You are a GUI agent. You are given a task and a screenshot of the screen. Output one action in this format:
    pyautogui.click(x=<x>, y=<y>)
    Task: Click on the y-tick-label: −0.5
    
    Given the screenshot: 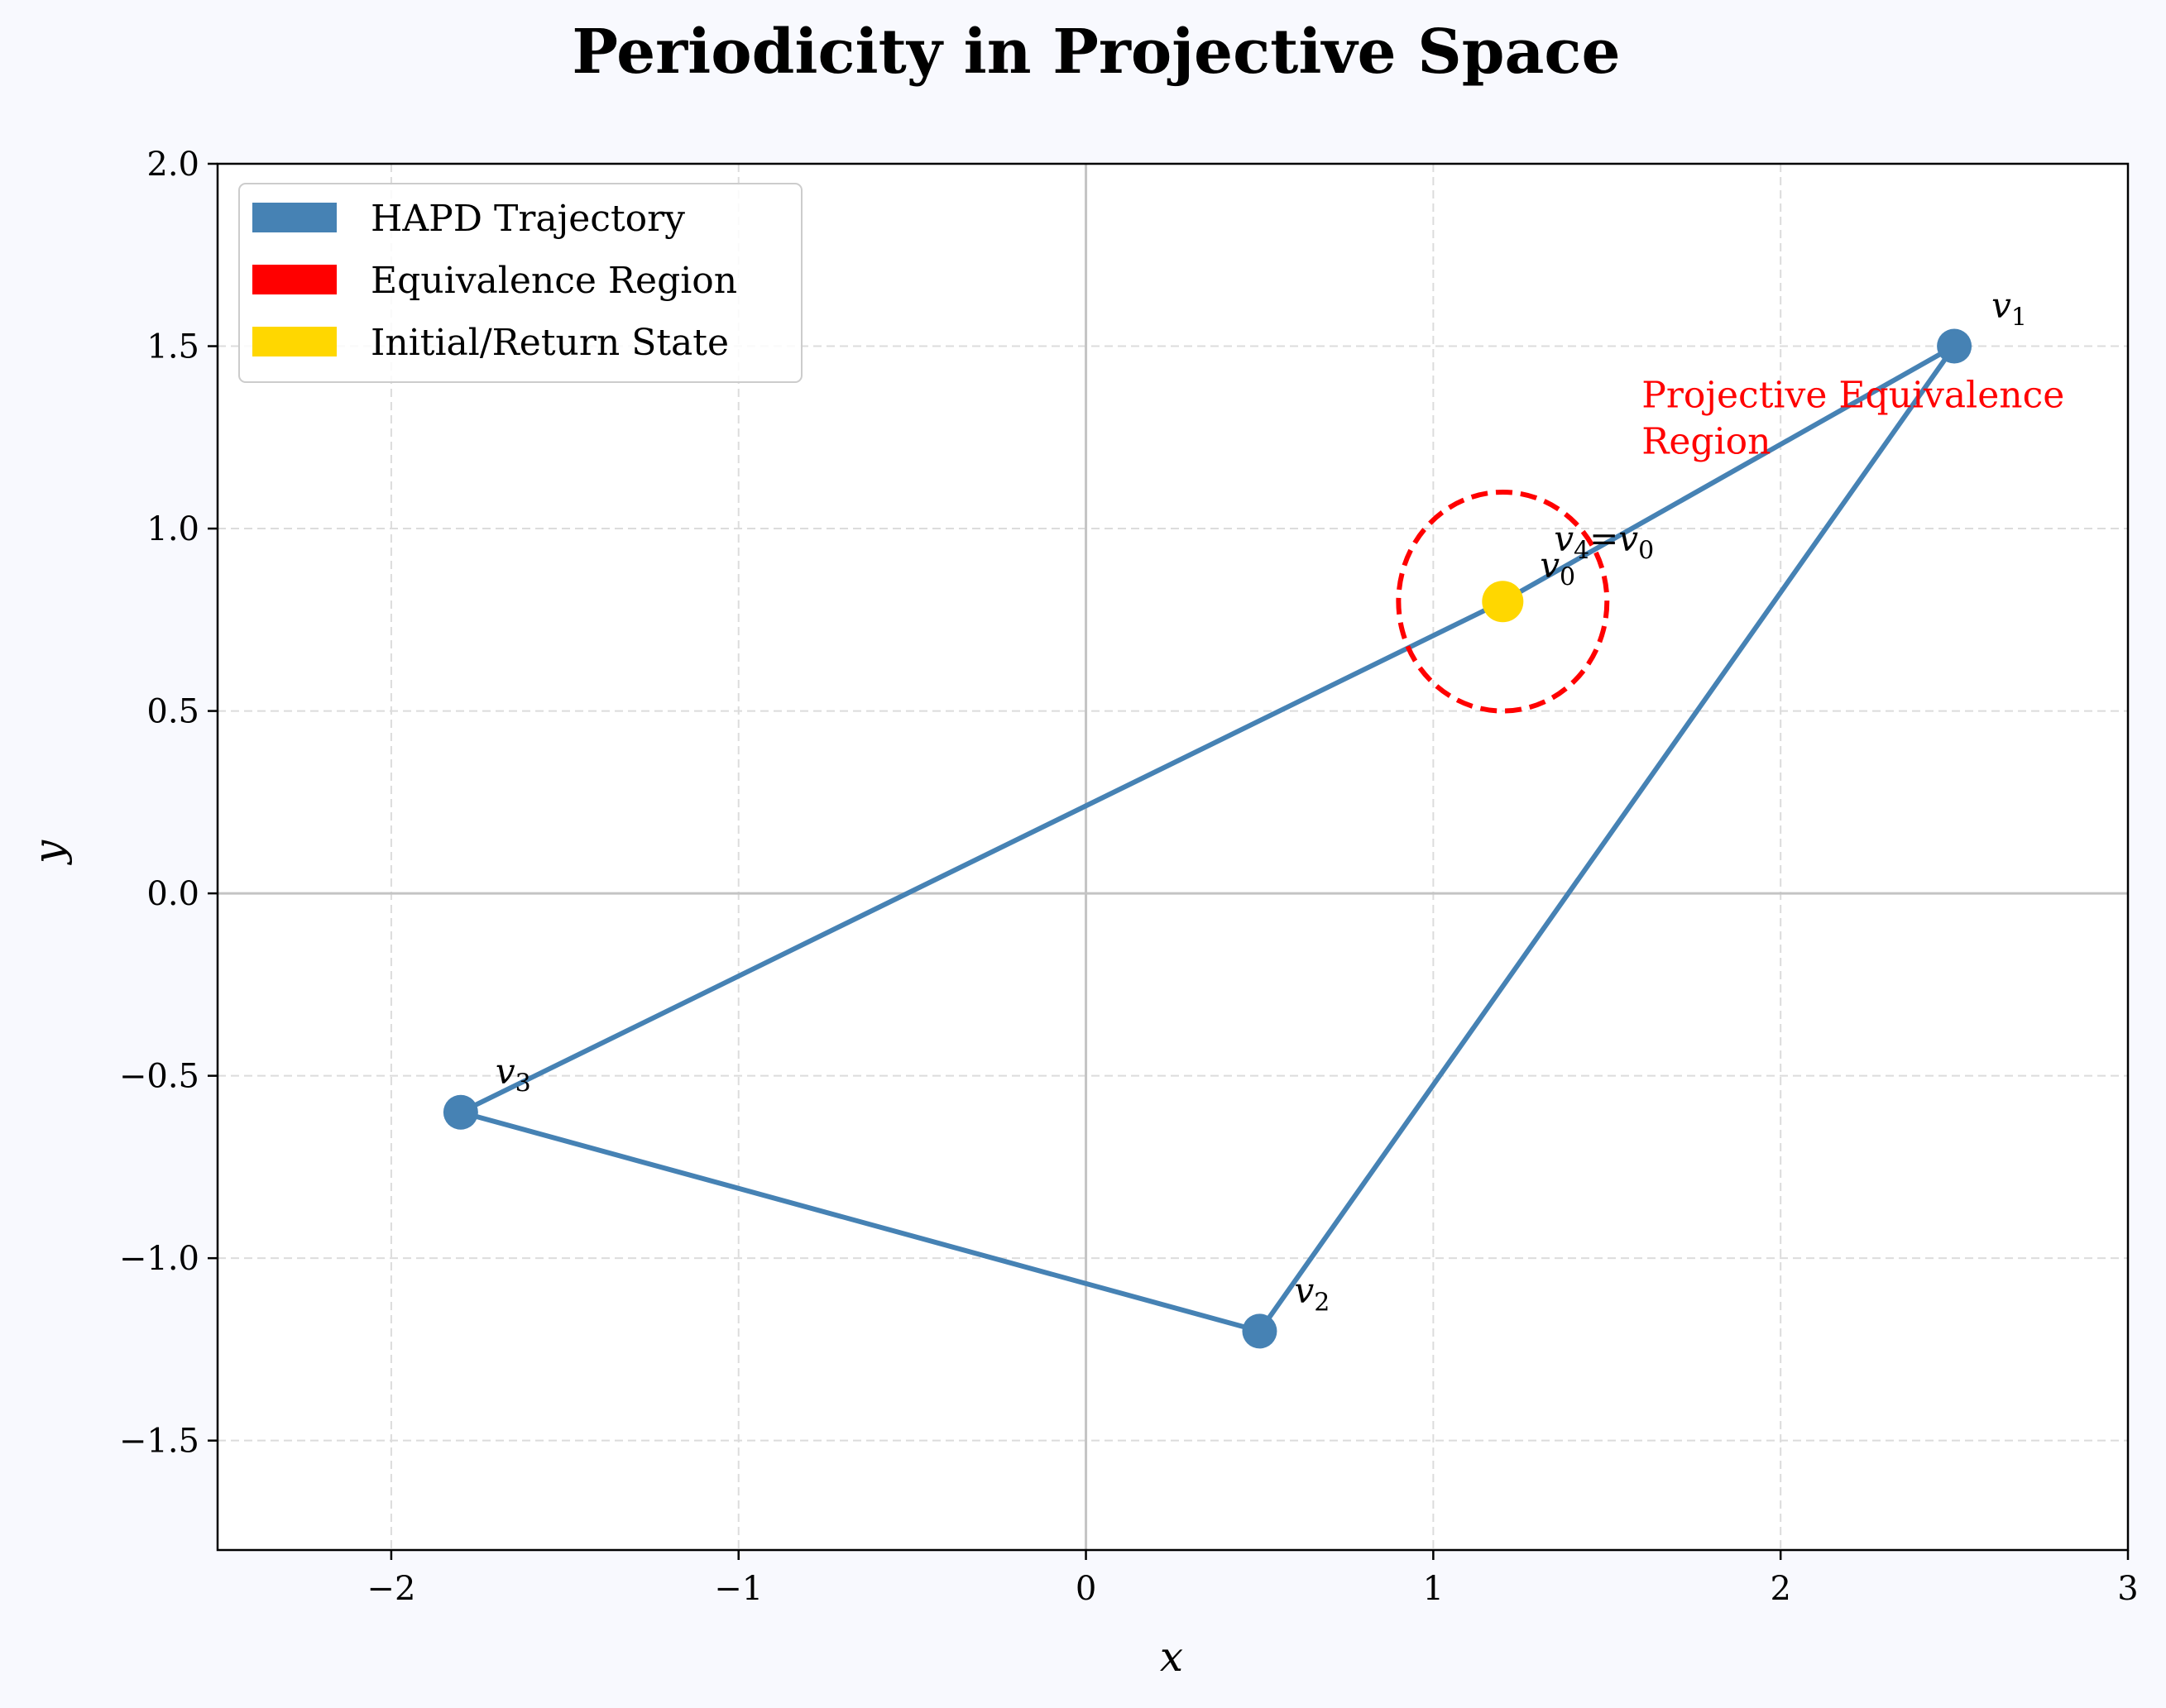 What is the action you would take?
    pyautogui.click(x=159, y=1077)
    